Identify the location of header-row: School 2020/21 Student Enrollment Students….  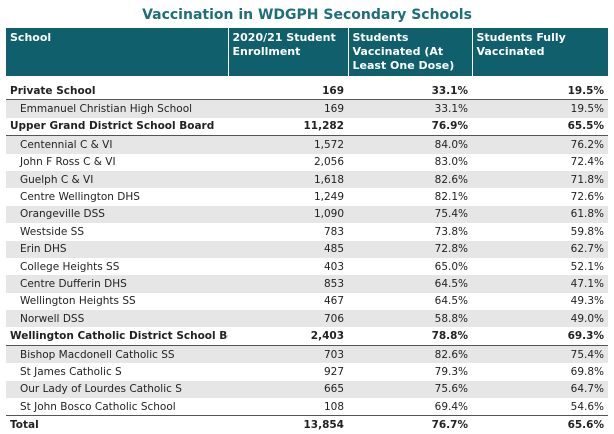
(307, 52).